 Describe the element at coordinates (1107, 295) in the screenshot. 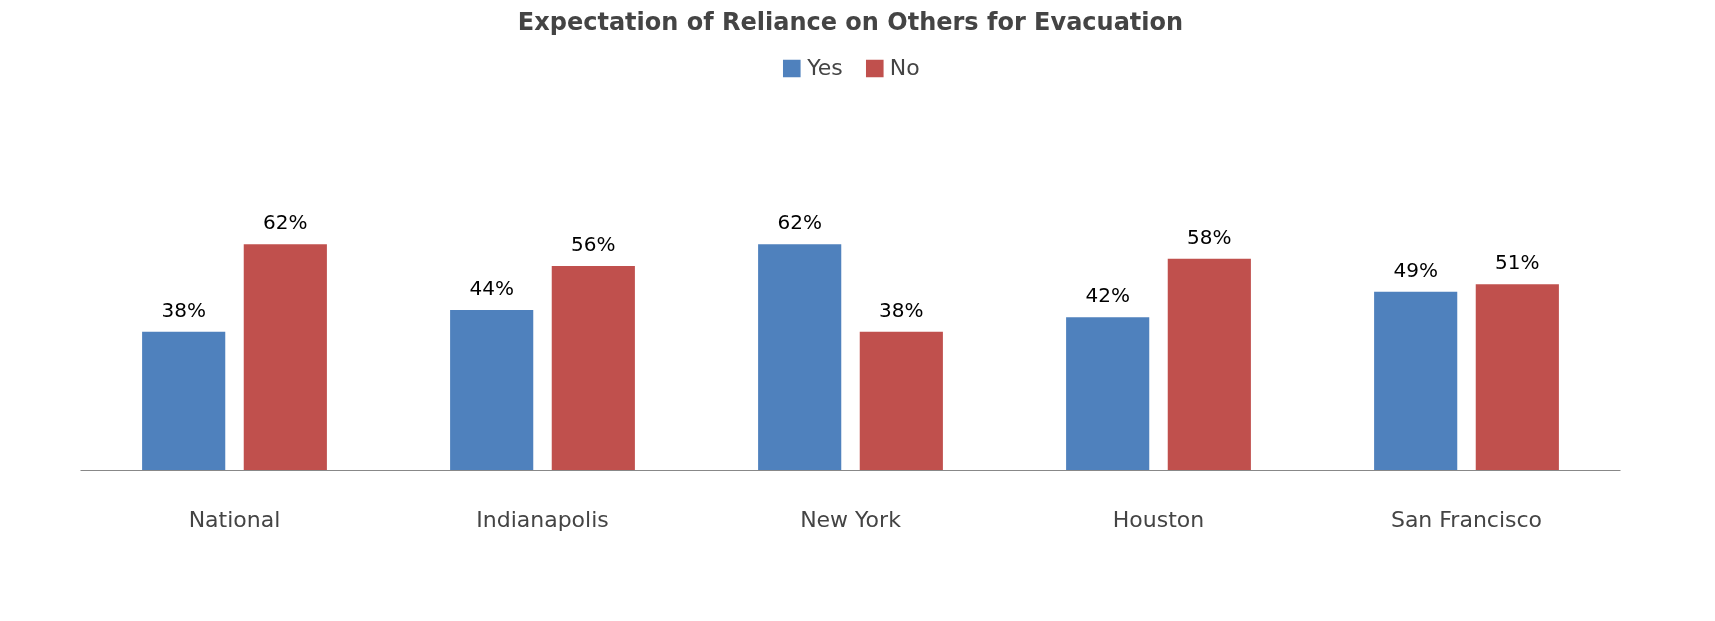

I see `data-label: 42%` at that location.